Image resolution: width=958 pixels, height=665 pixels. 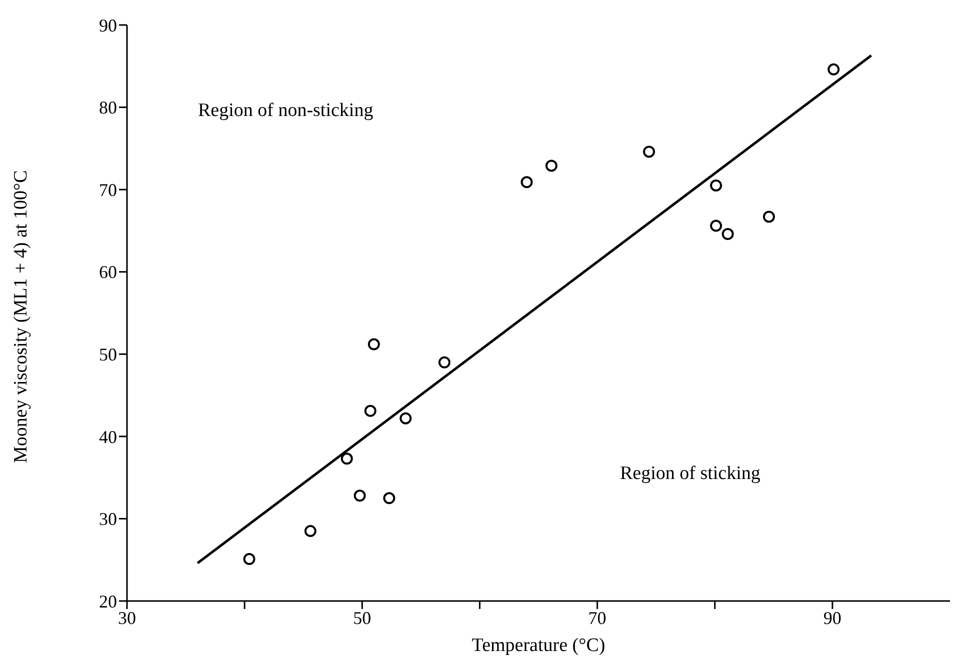 What do you see at coordinates (108, 519) in the screenshot?
I see `y-tick-label: 30` at bounding box center [108, 519].